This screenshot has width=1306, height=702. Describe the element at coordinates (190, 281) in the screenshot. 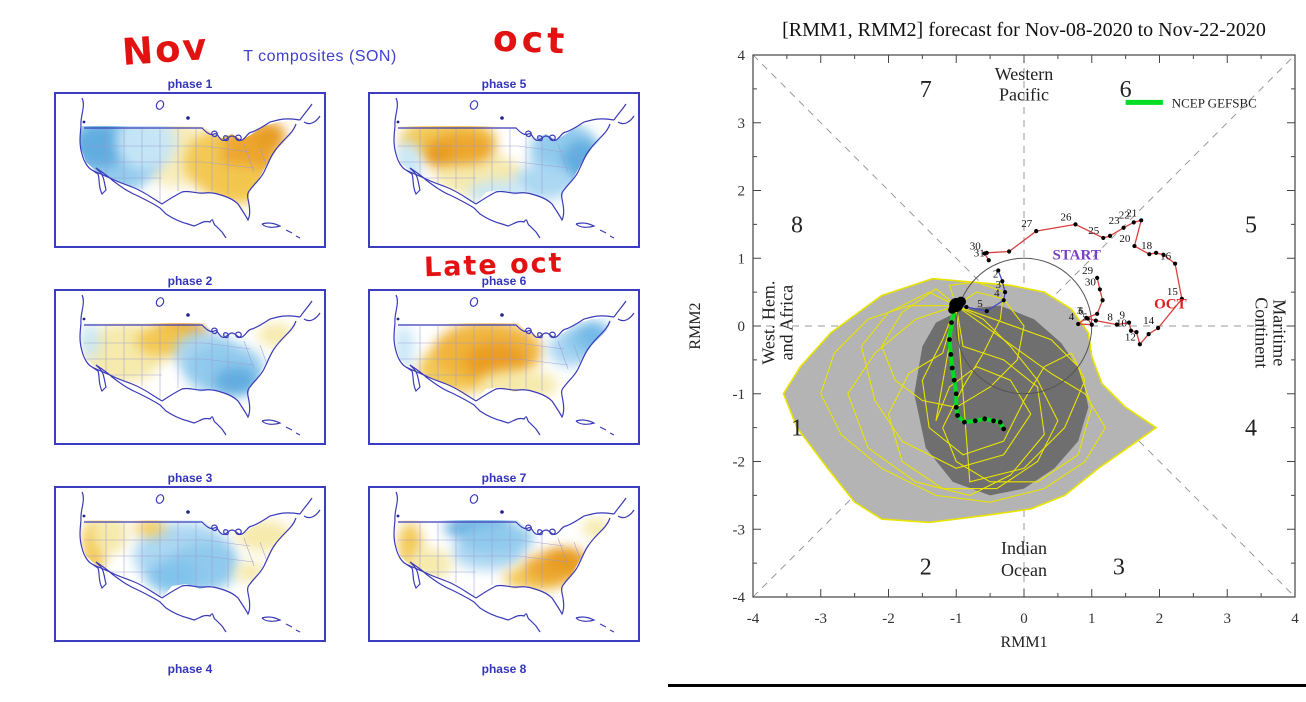

I see `map-label: phase 2` at that location.